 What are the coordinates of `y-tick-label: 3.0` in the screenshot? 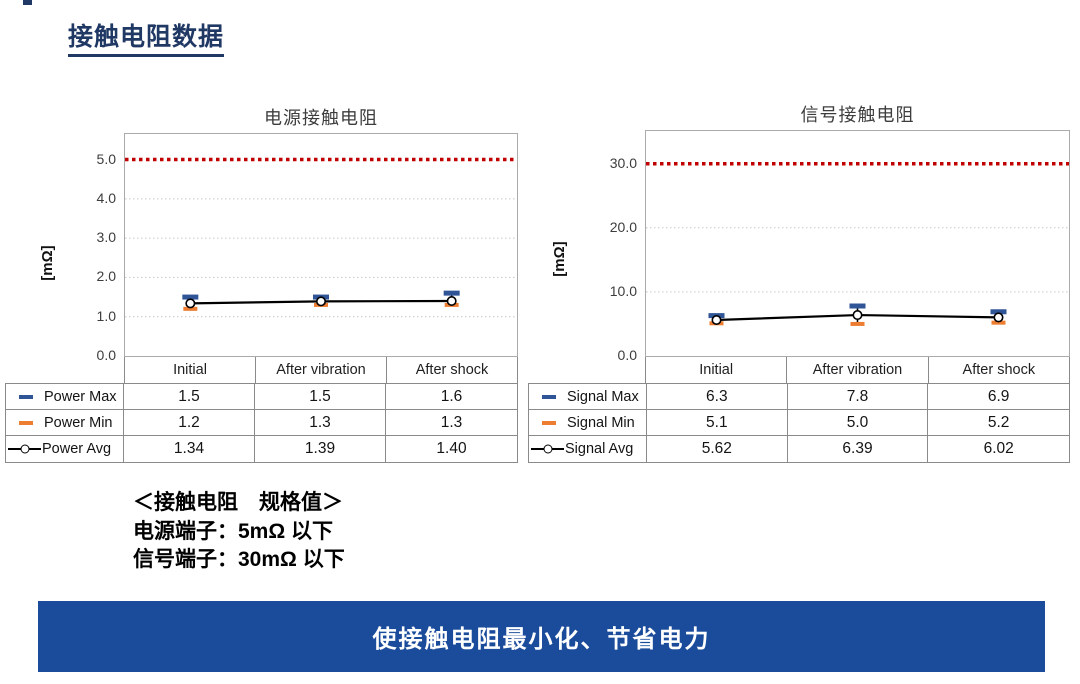 It's located at (106, 237).